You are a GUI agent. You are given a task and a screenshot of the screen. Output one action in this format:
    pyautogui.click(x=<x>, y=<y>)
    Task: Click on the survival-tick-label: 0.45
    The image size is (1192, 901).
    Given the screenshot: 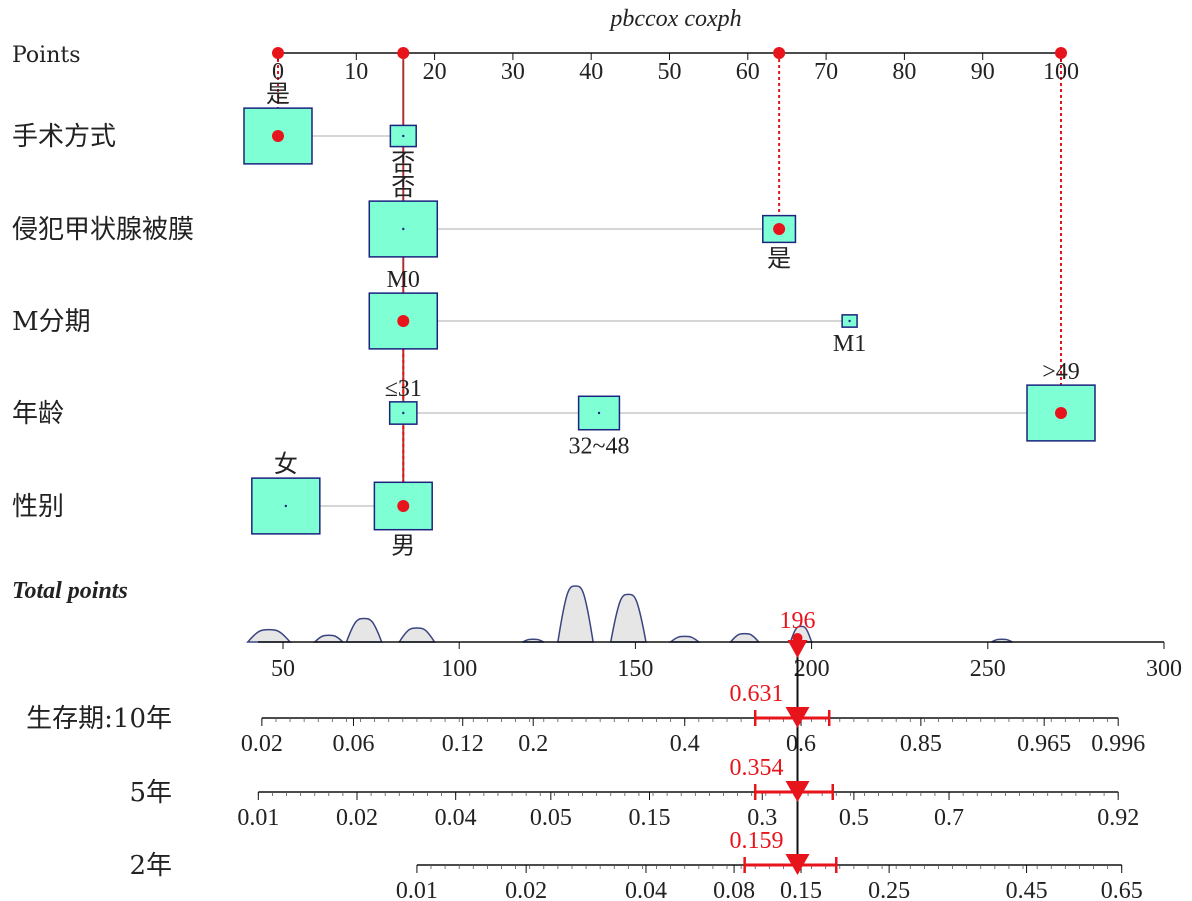 What is the action you would take?
    pyautogui.click(x=1027, y=889)
    